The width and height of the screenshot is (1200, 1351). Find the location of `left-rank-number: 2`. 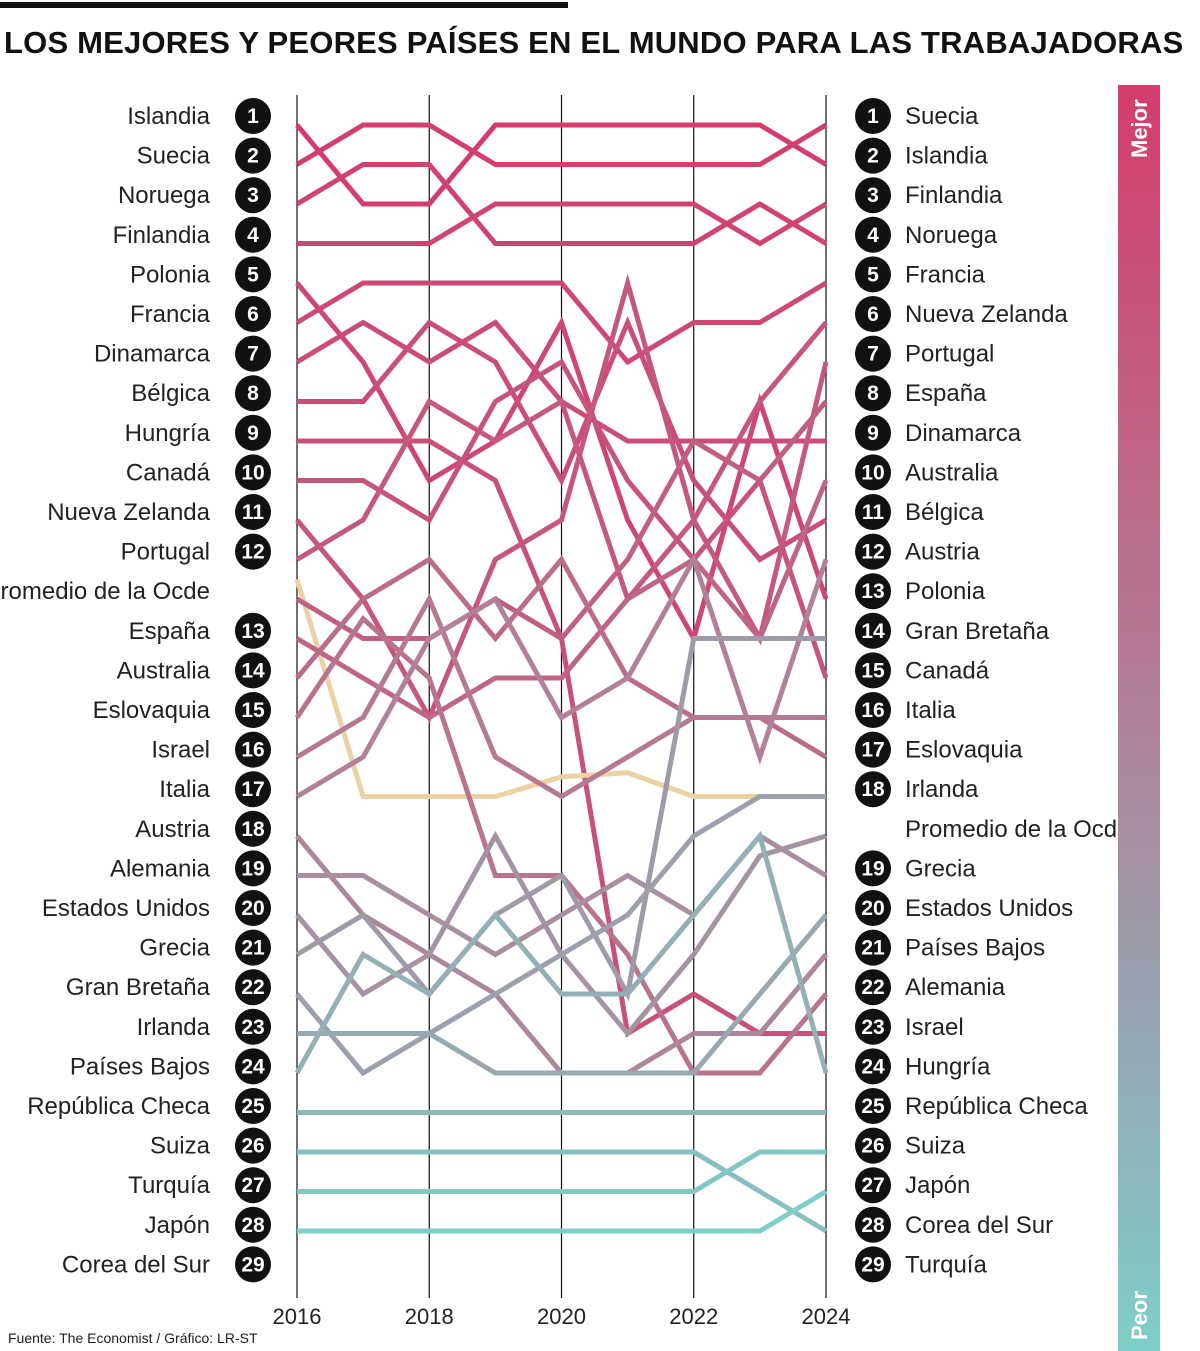

left-rank-number: 2 is located at coordinates (253, 156).